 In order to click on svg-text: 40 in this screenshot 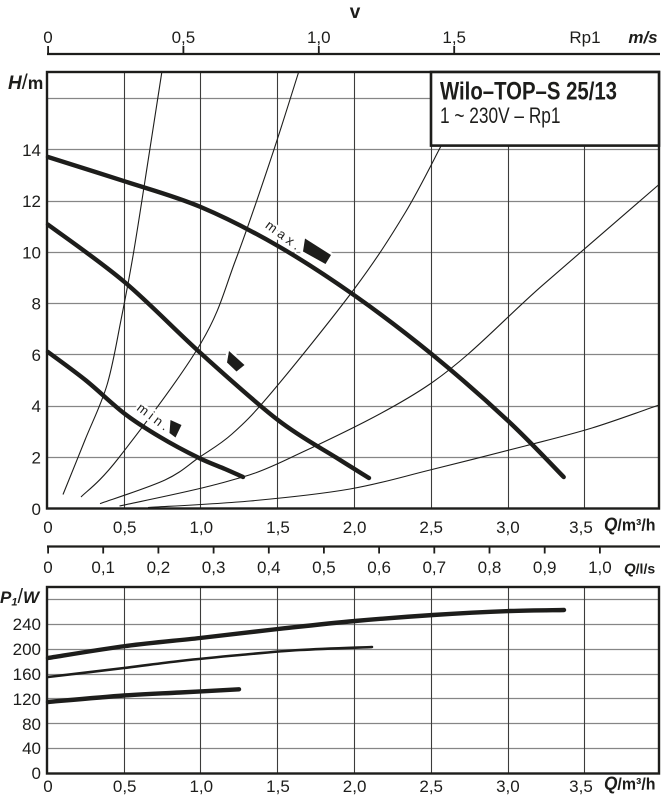, I will do `click(31, 748)`.